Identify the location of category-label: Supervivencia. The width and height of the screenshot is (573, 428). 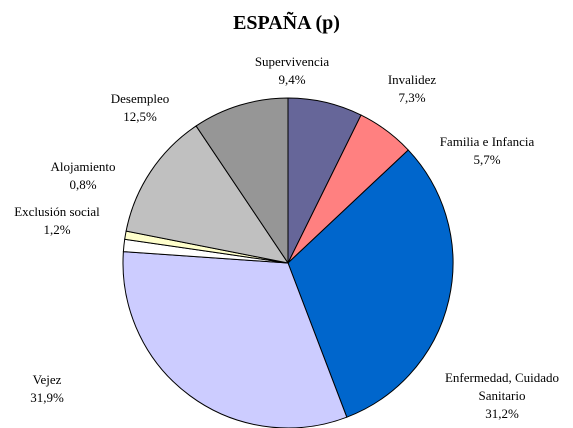
(292, 61).